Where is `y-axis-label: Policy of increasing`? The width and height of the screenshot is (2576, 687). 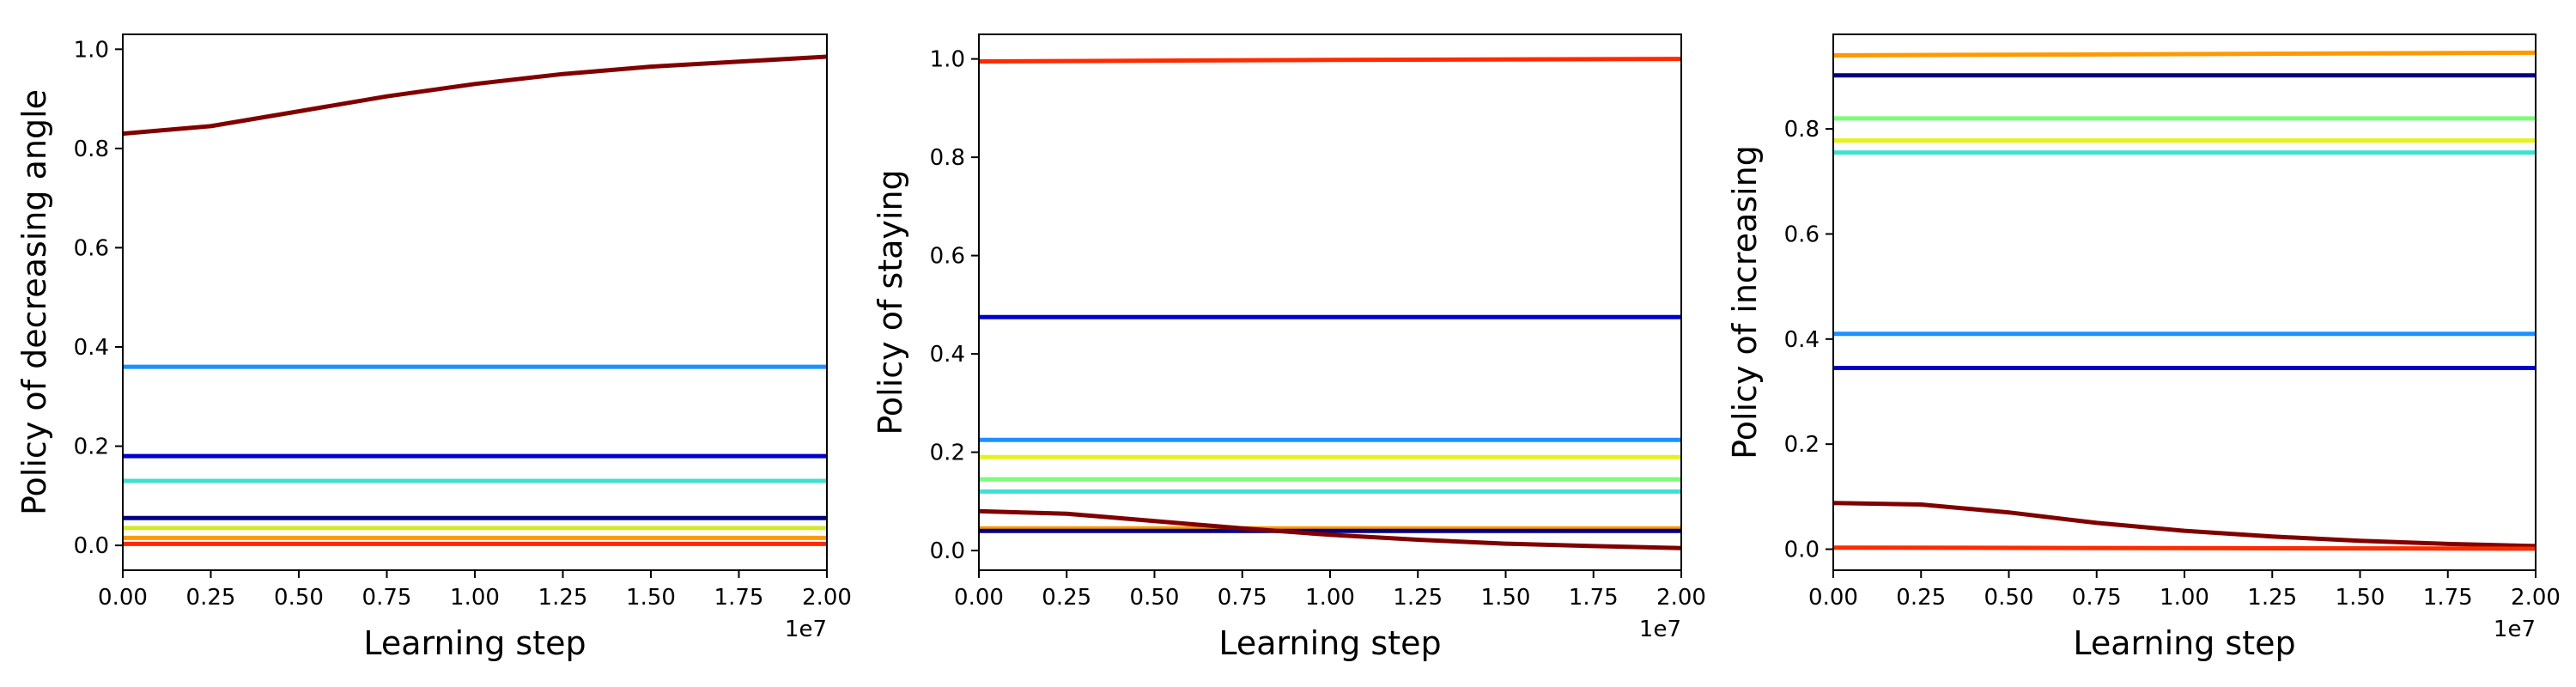
y-axis-label: Policy of increasing is located at coordinates (1745, 302).